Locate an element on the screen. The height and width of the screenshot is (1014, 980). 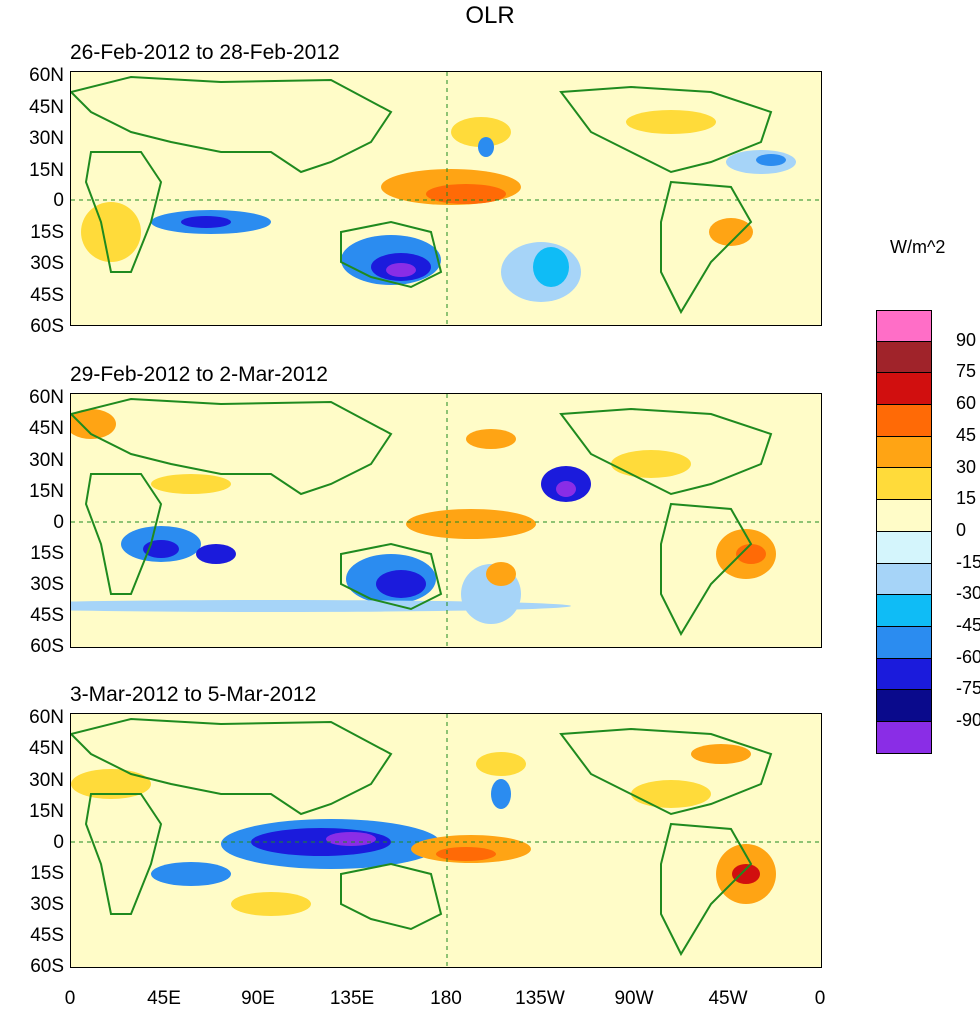
colorbar-tick-label: -45 is located at coordinates (968, 625).